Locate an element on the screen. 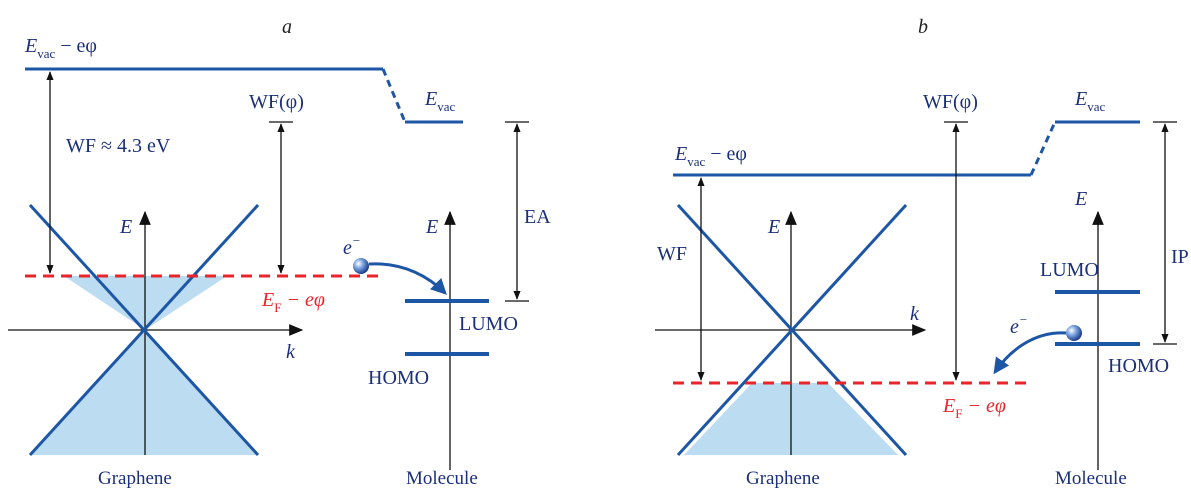  work-function-label: WF ≈ 4.3 eV is located at coordinates (118, 146).